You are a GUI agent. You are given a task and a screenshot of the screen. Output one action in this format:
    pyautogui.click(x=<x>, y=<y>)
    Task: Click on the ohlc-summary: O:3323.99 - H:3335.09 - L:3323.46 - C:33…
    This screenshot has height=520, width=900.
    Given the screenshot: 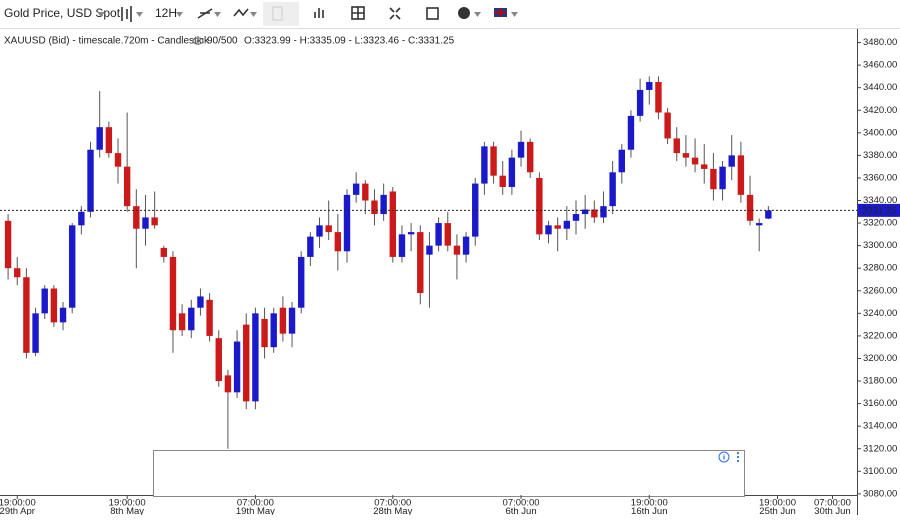 What is the action you would take?
    pyautogui.click(x=349, y=41)
    